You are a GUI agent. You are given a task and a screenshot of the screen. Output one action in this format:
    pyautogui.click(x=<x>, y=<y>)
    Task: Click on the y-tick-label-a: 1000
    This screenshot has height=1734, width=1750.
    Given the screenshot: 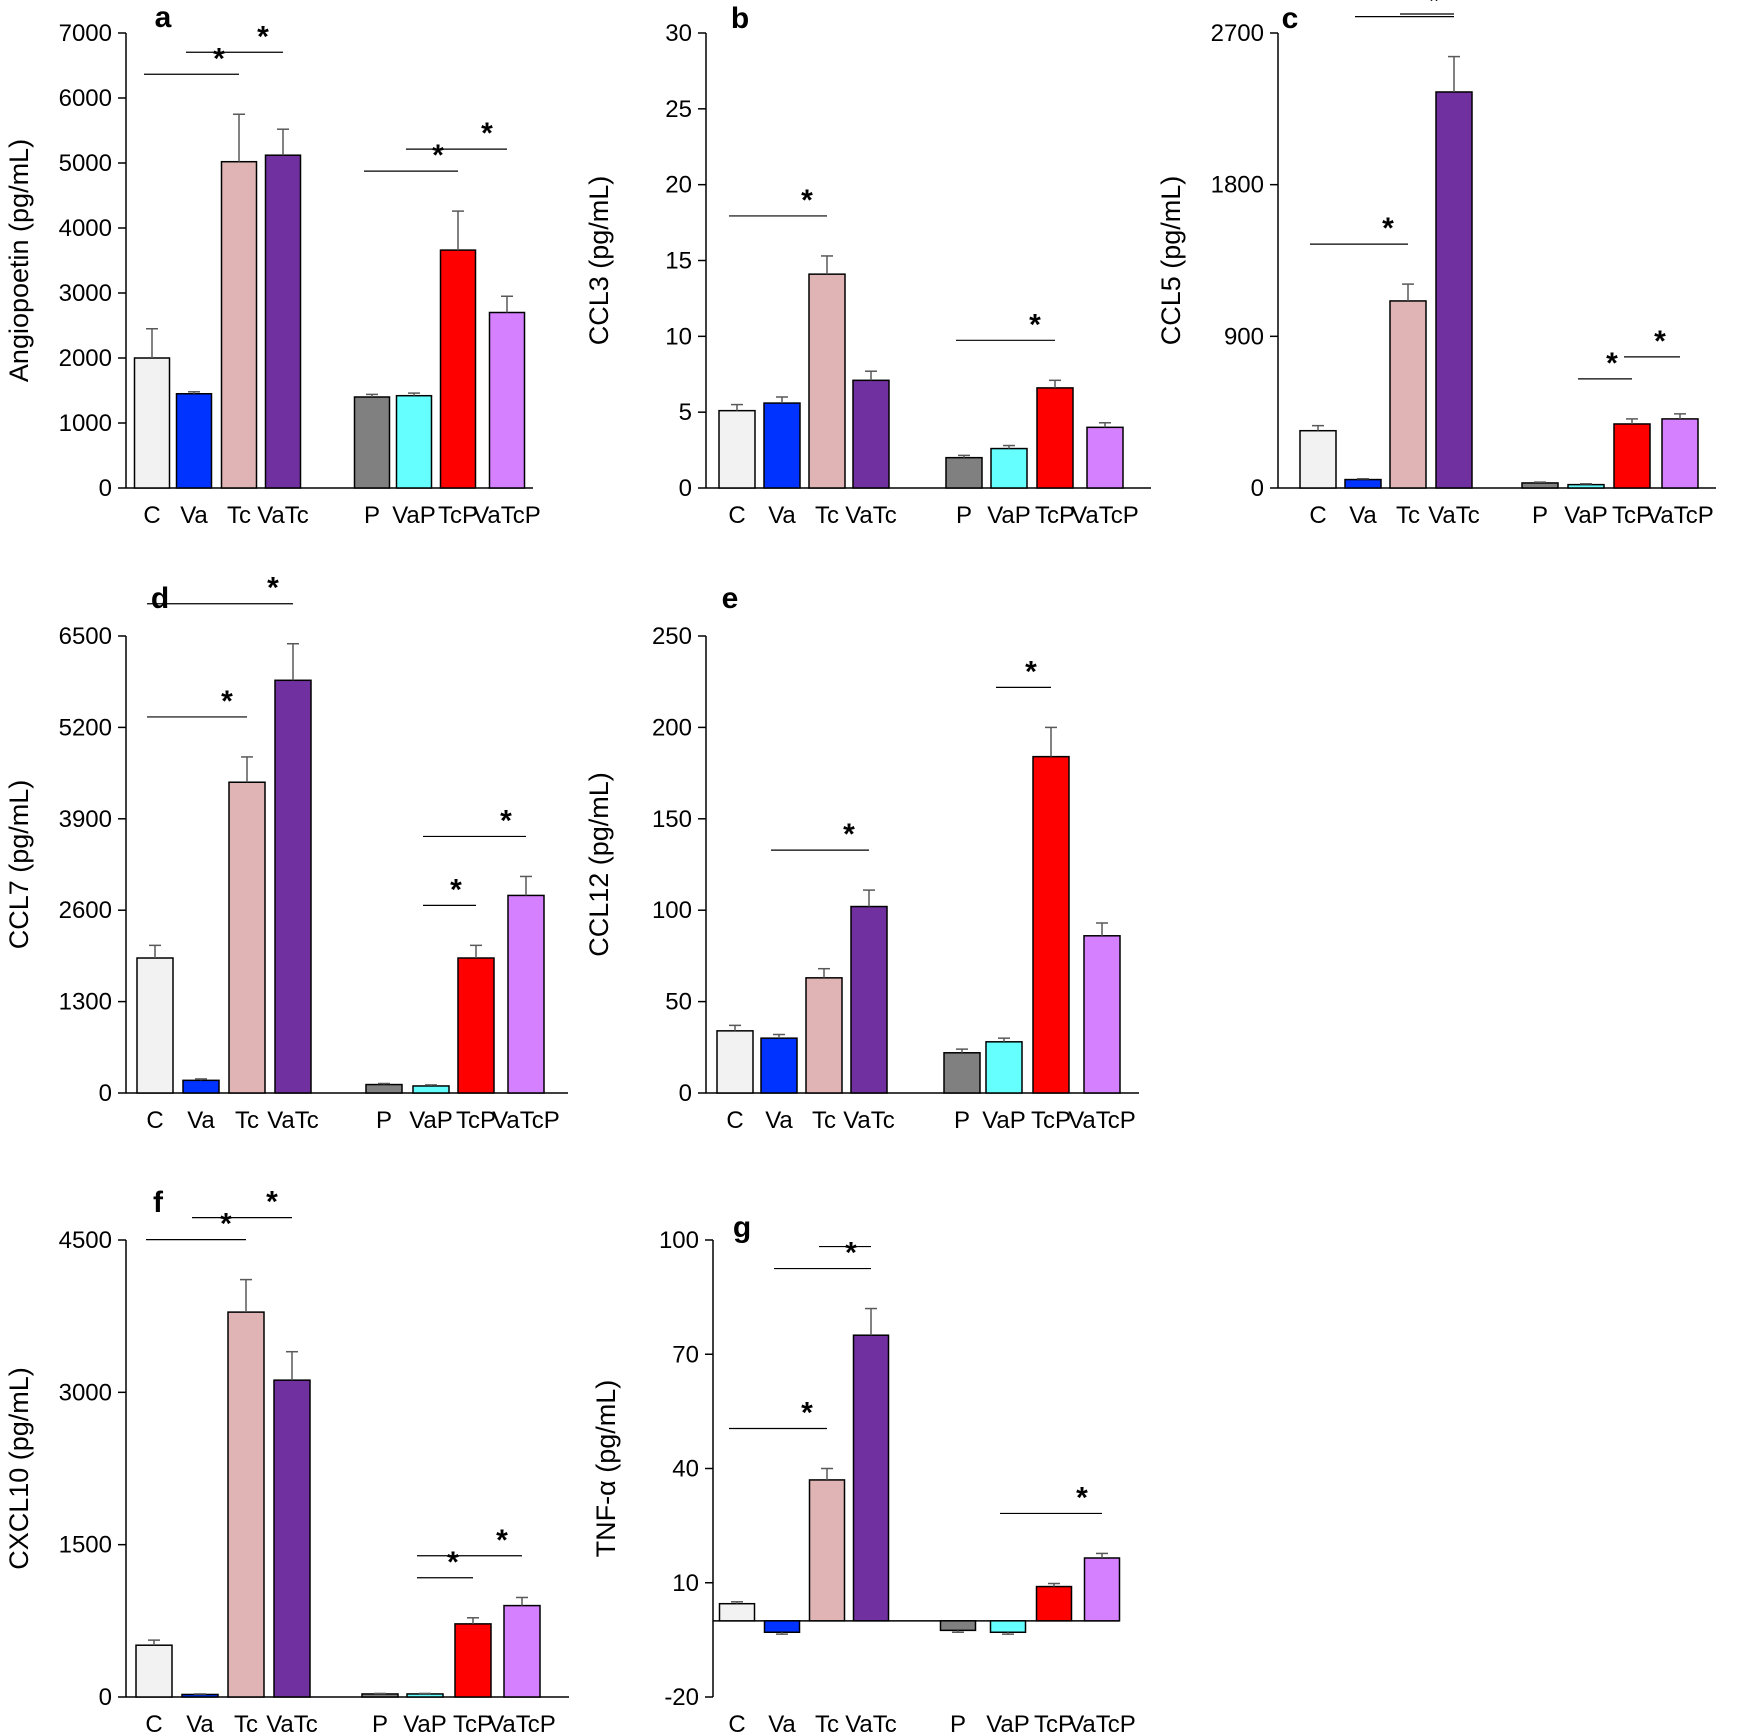 What is the action you would take?
    pyautogui.click(x=85, y=423)
    